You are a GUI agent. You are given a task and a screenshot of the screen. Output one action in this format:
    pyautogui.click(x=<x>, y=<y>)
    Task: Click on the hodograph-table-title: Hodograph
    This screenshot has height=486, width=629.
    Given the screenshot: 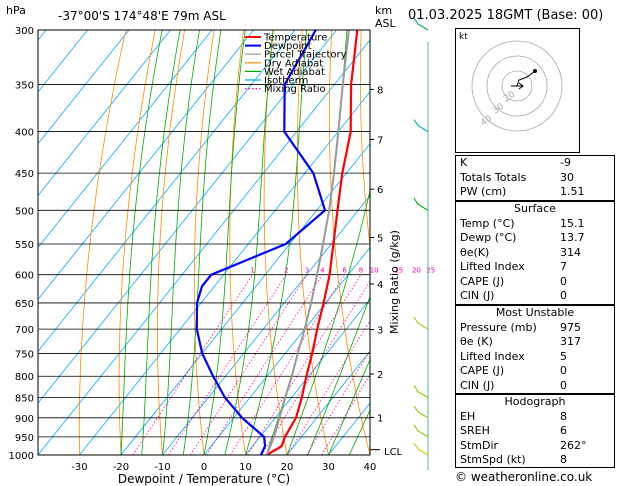 What is the action you would take?
    pyautogui.click(x=535, y=401)
    